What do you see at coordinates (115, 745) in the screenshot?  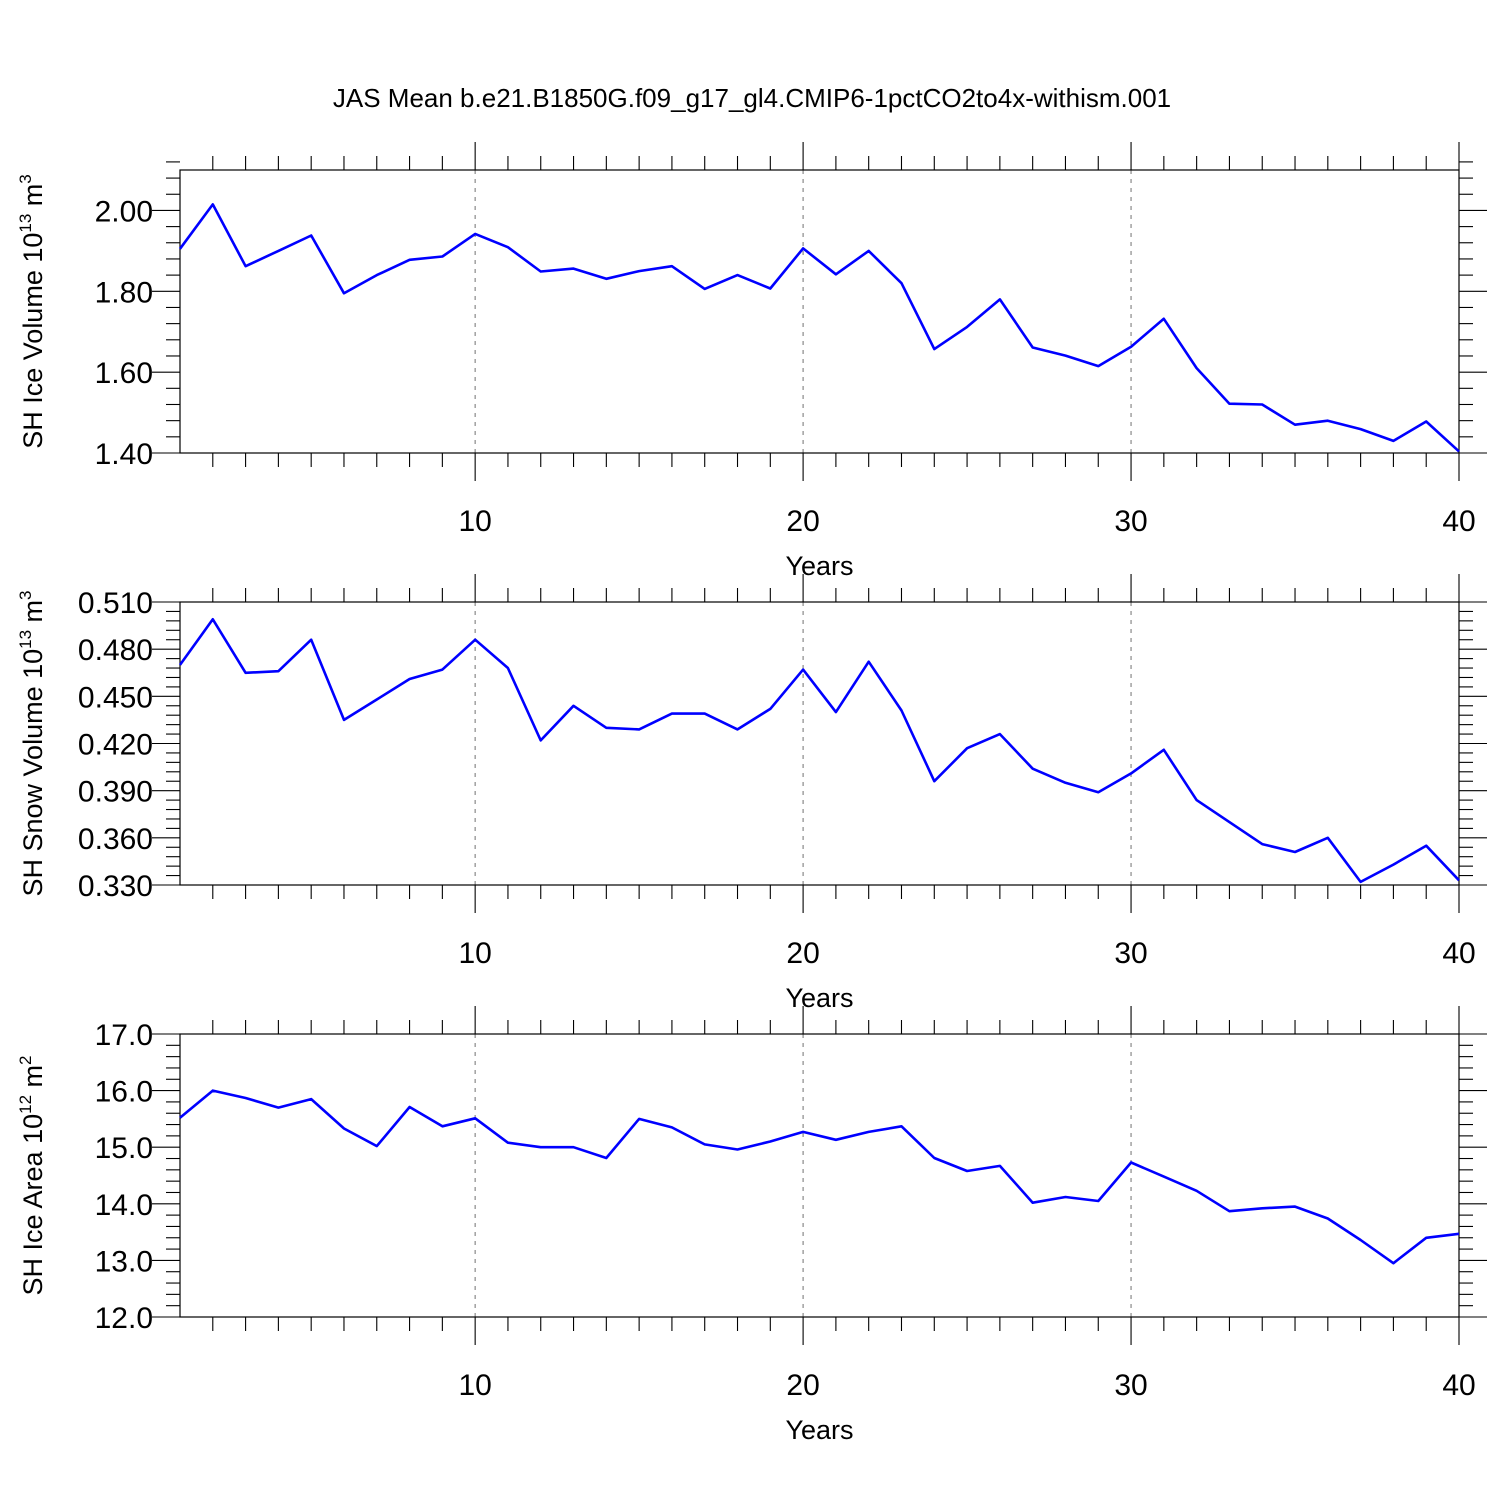 I see `y-tick-label-3: 0.420` at bounding box center [115, 745].